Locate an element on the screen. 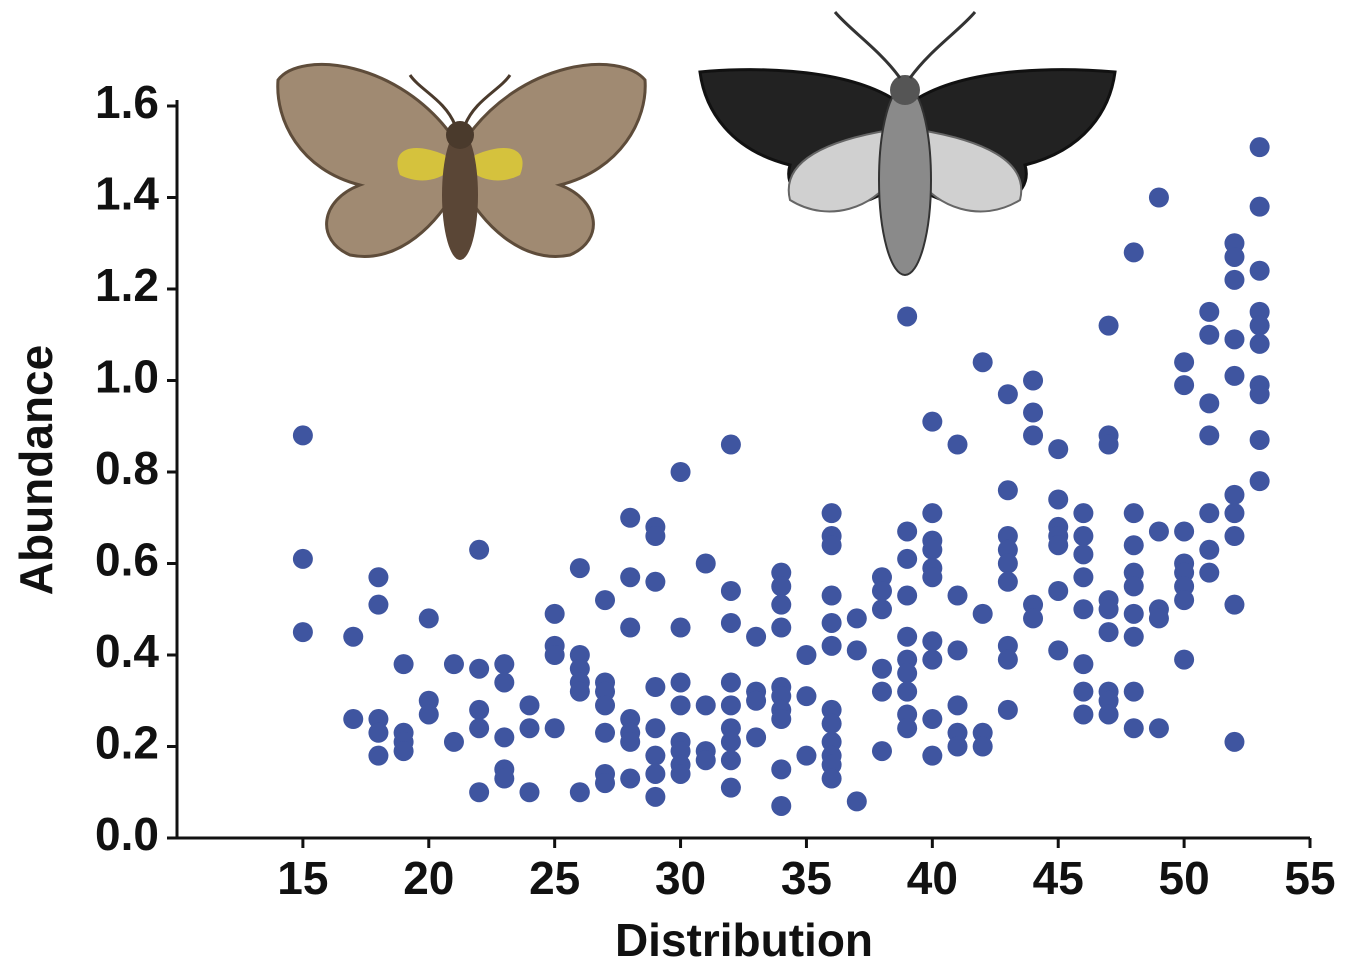  moth-illustration-brown is located at coordinates (461, 161).